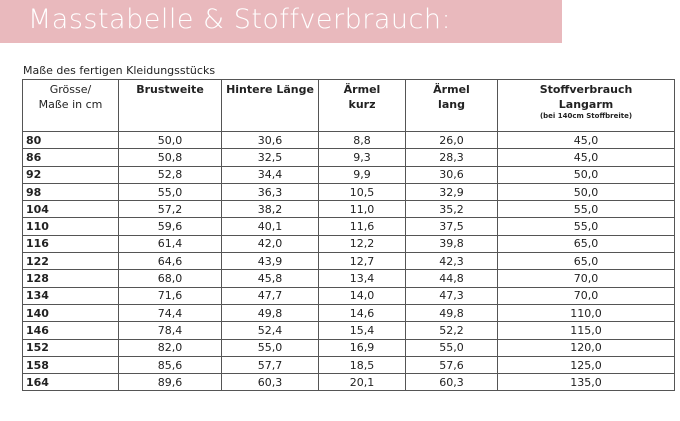 Image resolution: width=680 pixels, height=421 pixels. What do you see at coordinates (586, 313) in the screenshot?
I see `fabric-cell: 110,0` at bounding box center [586, 313].